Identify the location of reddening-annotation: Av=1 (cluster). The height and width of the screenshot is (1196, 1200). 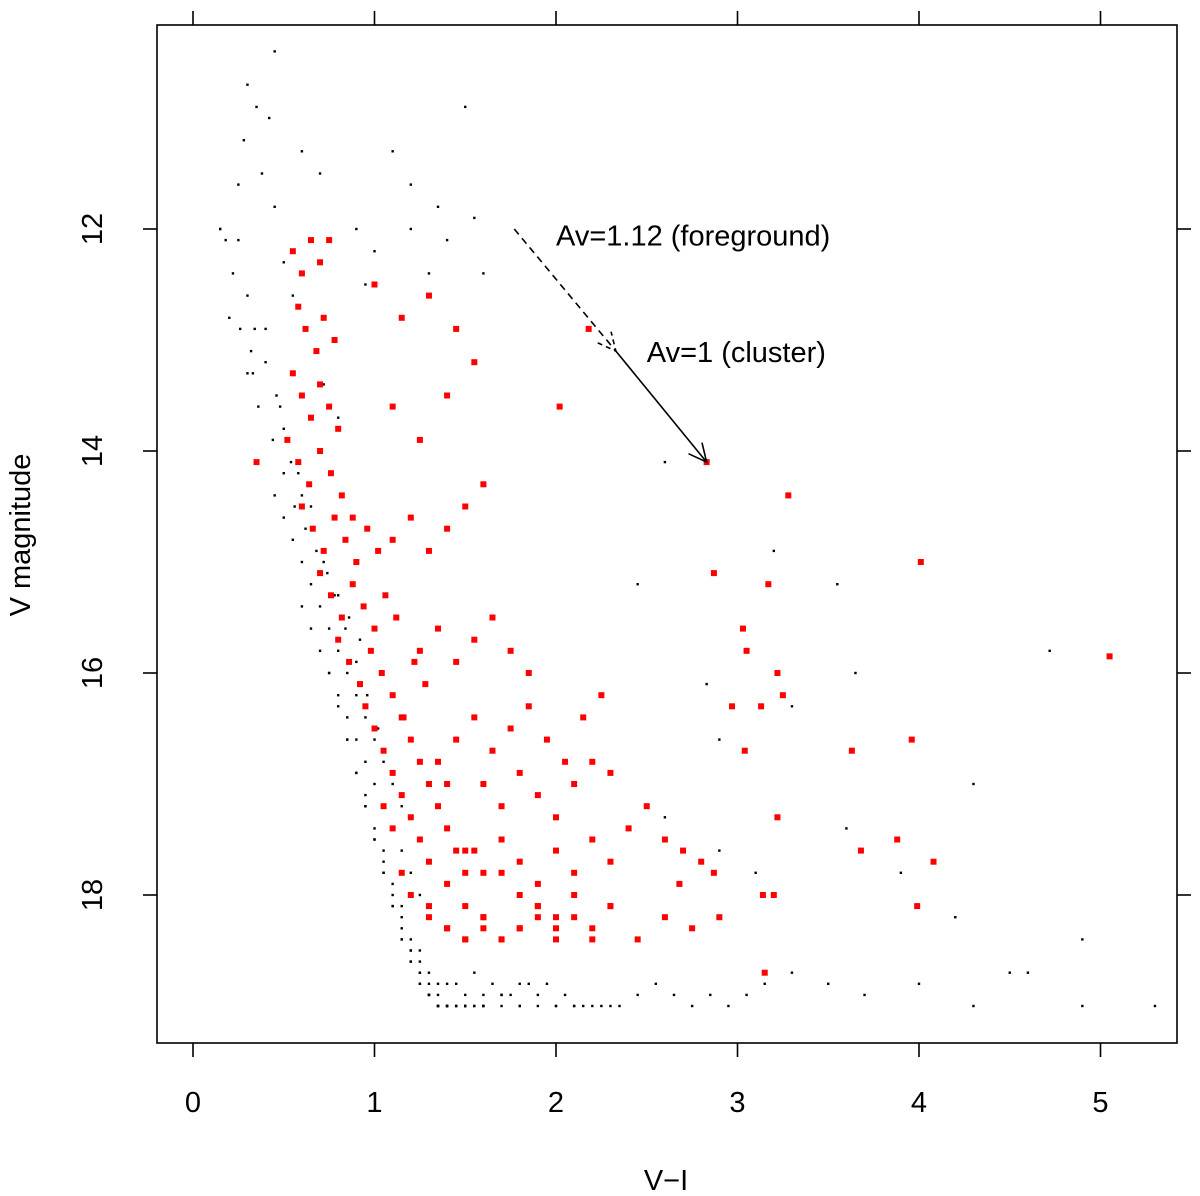
(736, 353).